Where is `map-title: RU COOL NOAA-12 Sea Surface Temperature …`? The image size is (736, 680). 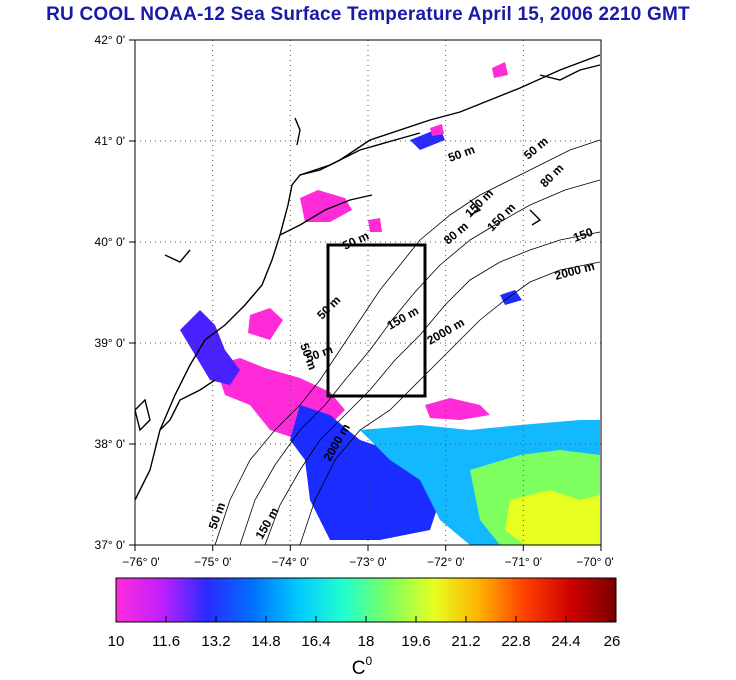 map-title: RU COOL NOAA-12 Sea Surface Temperature … is located at coordinates (368, 14).